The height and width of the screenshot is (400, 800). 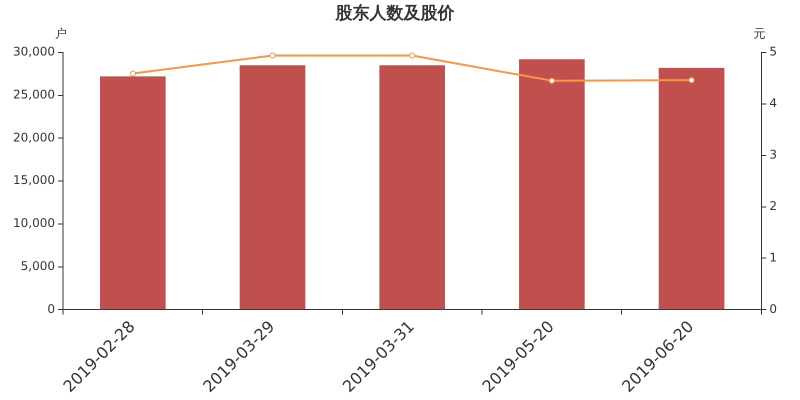 I want to click on y-tick-label: 15,000, so click(x=33, y=180).